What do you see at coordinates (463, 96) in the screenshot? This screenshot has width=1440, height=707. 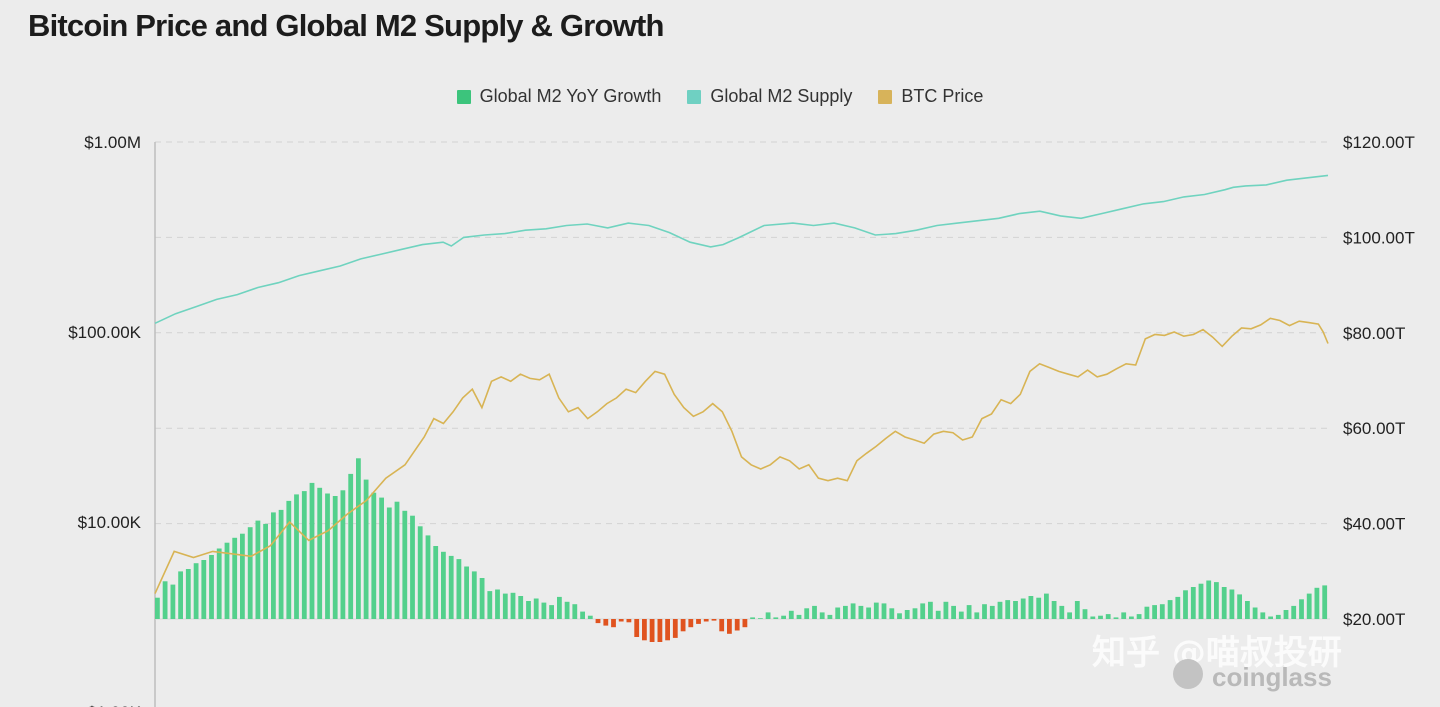 I see `legend-swatch-m2-growth` at bounding box center [463, 96].